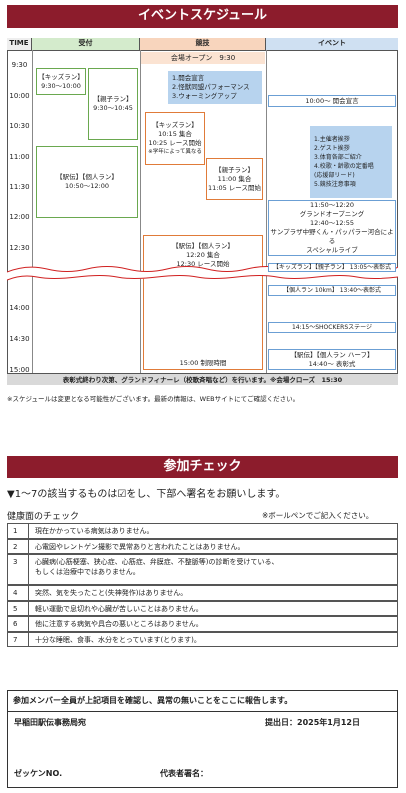 The height and width of the screenshot is (793, 406). I want to click on row-text: 突然、気を失ったこと(失神発作)はありません。, so click(111, 594).